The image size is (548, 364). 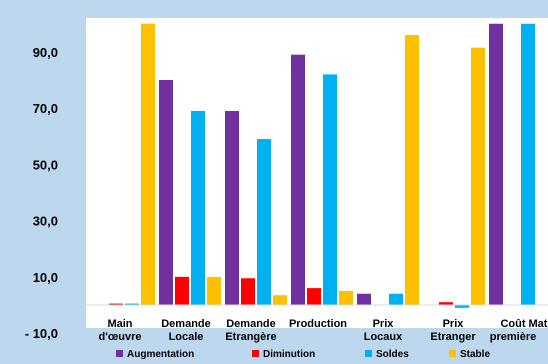 What do you see at coordinates (289, 354) in the screenshot?
I see `legend-label: Diminution` at bounding box center [289, 354].